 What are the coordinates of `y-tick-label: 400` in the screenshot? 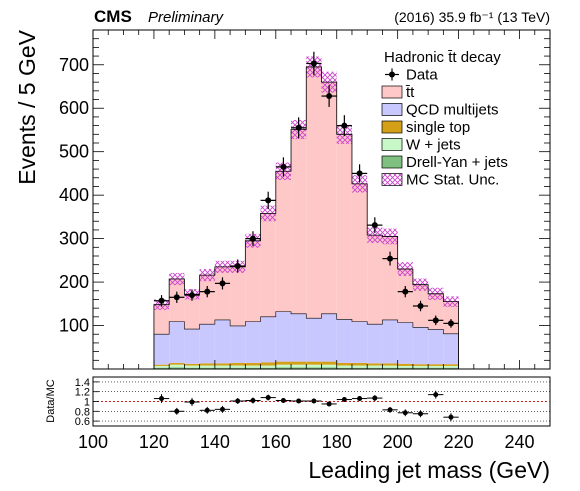 It's located at (74, 195).